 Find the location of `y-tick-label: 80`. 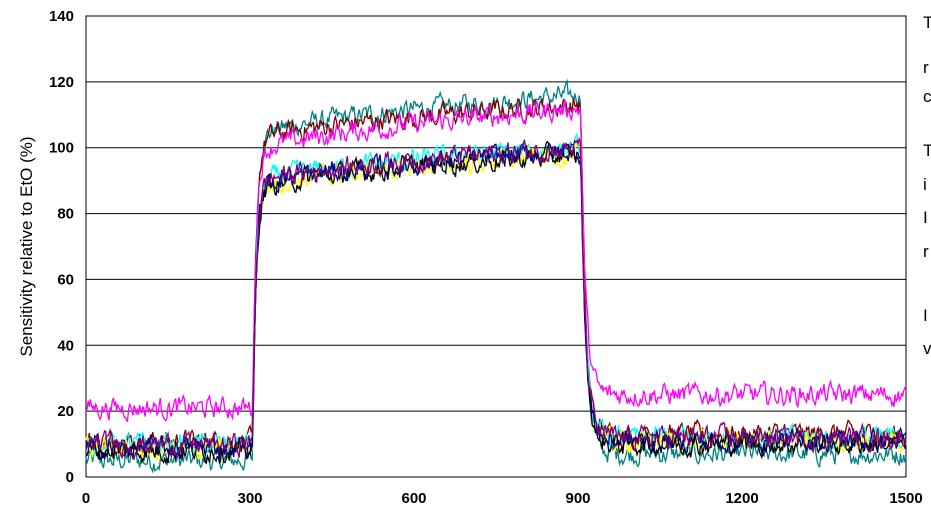

y-tick-label: 80 is located at coordinates (65, 214).